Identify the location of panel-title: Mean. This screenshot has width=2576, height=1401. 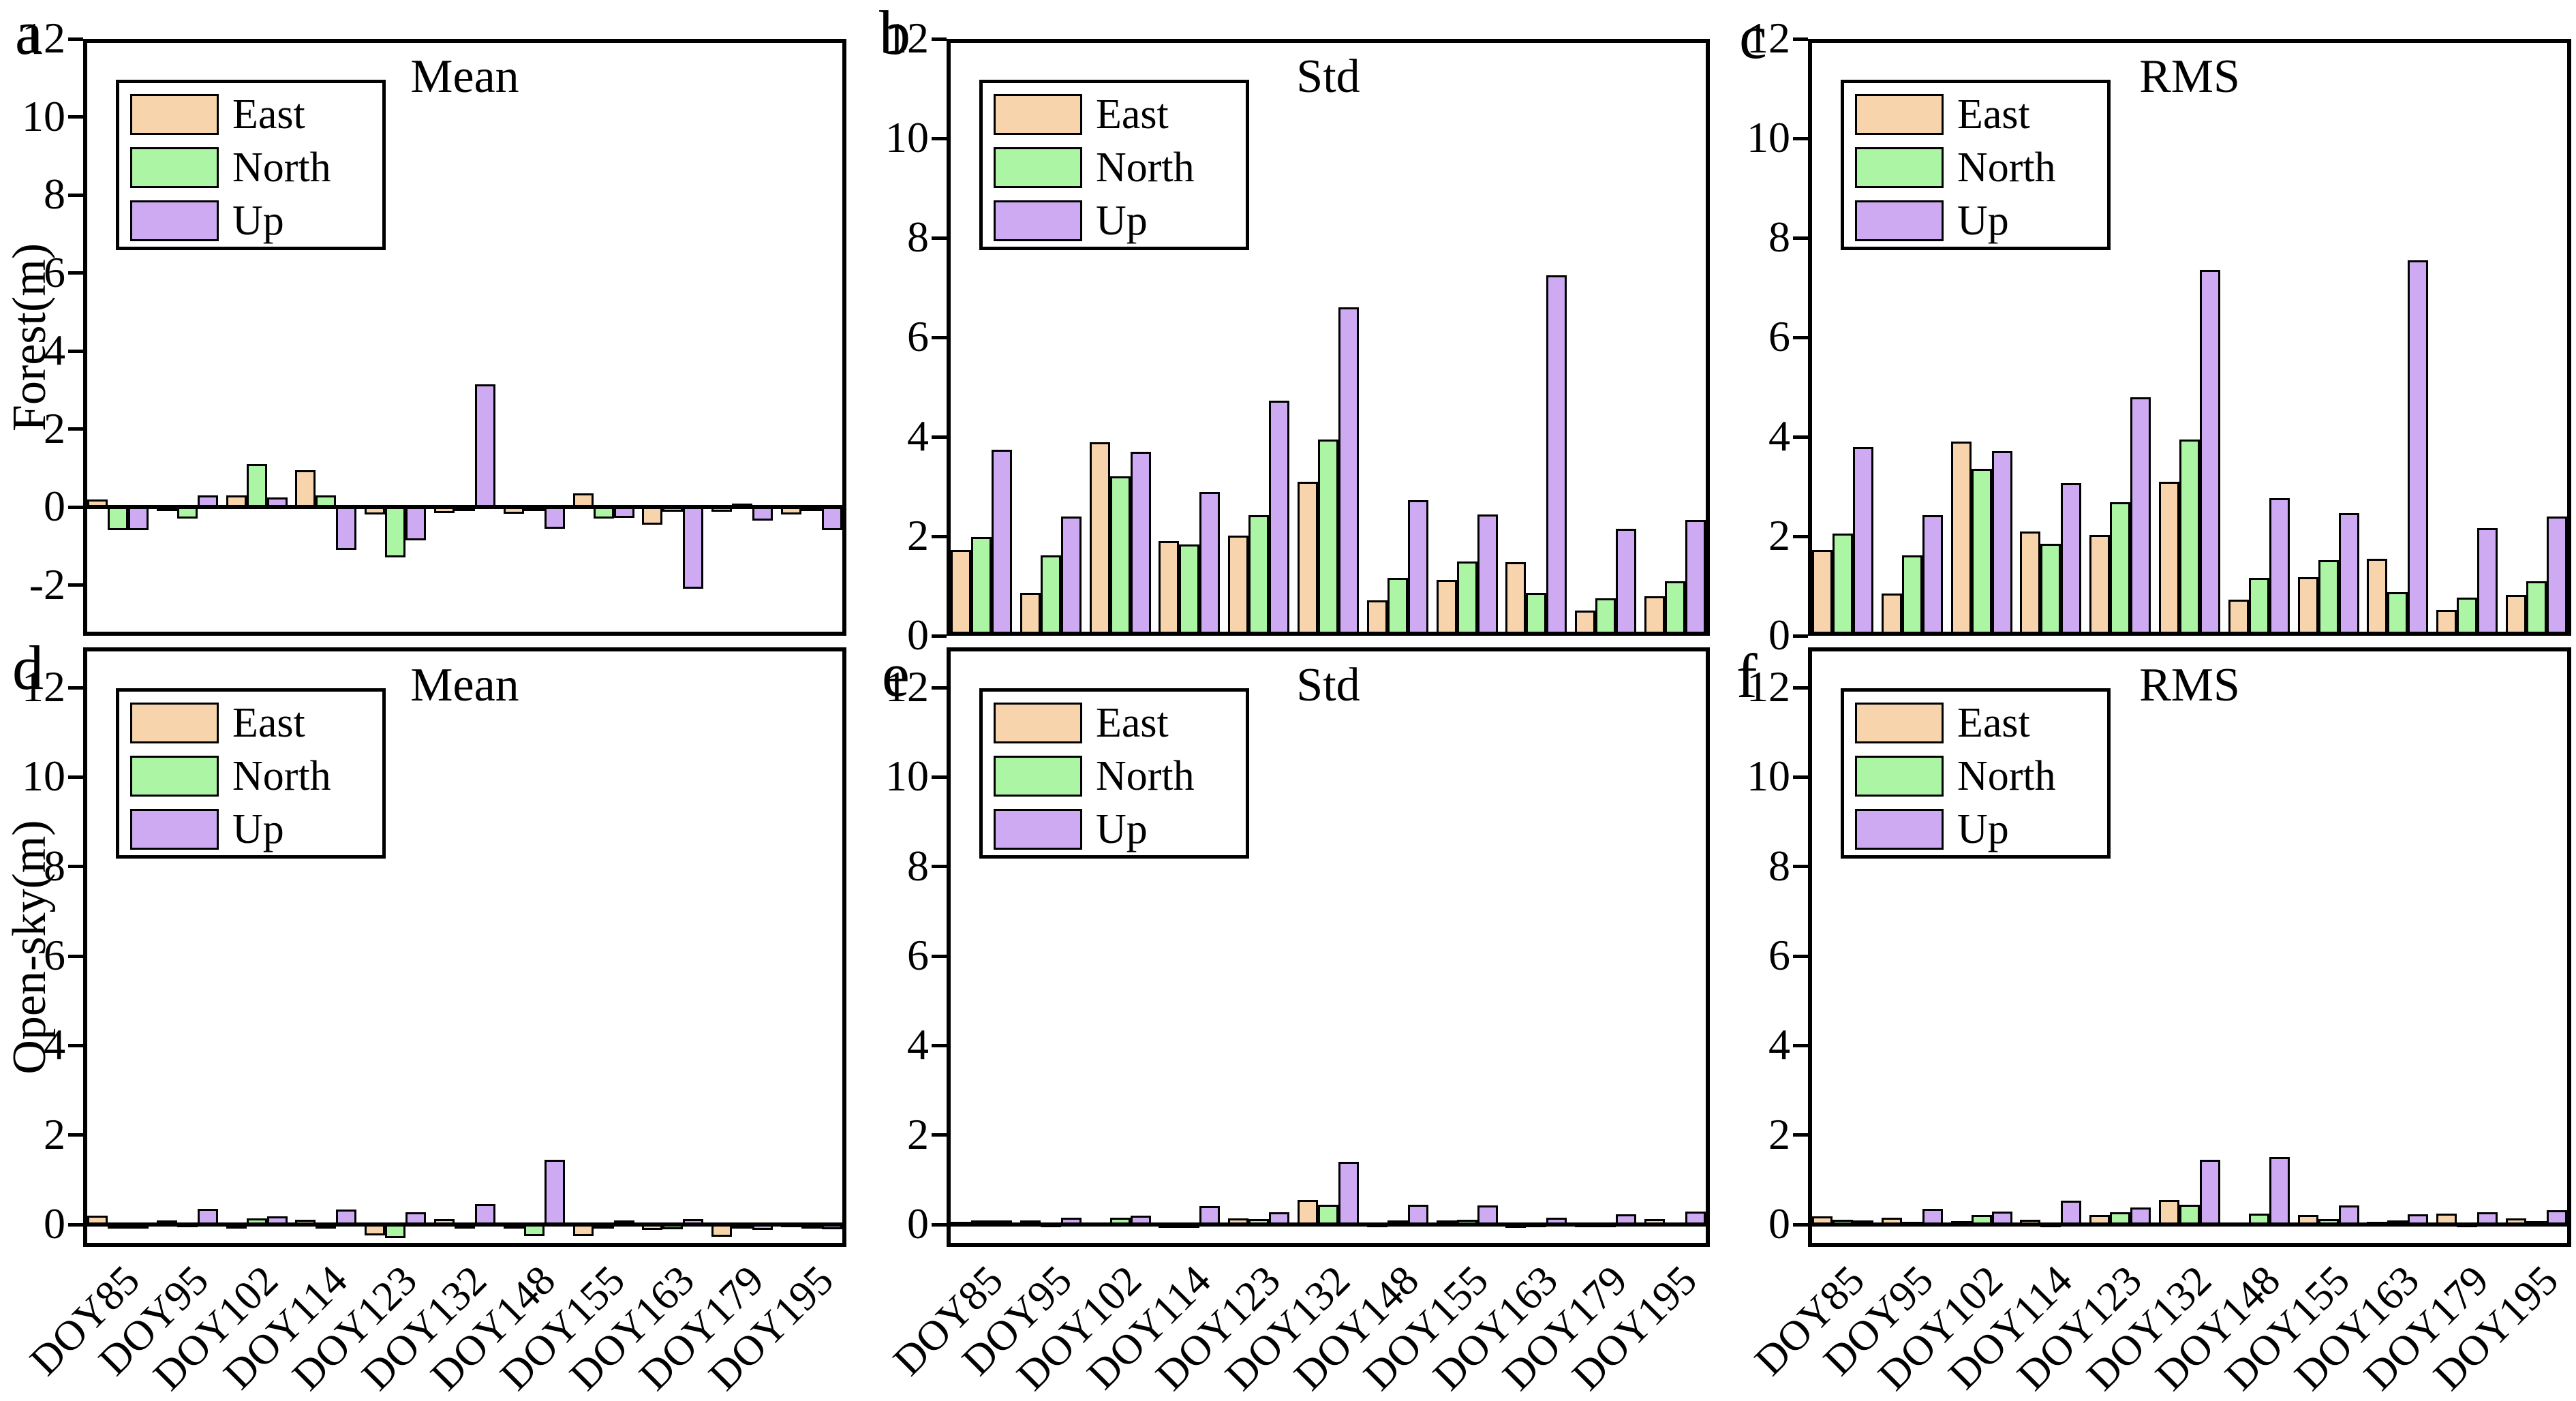
(464, 685).